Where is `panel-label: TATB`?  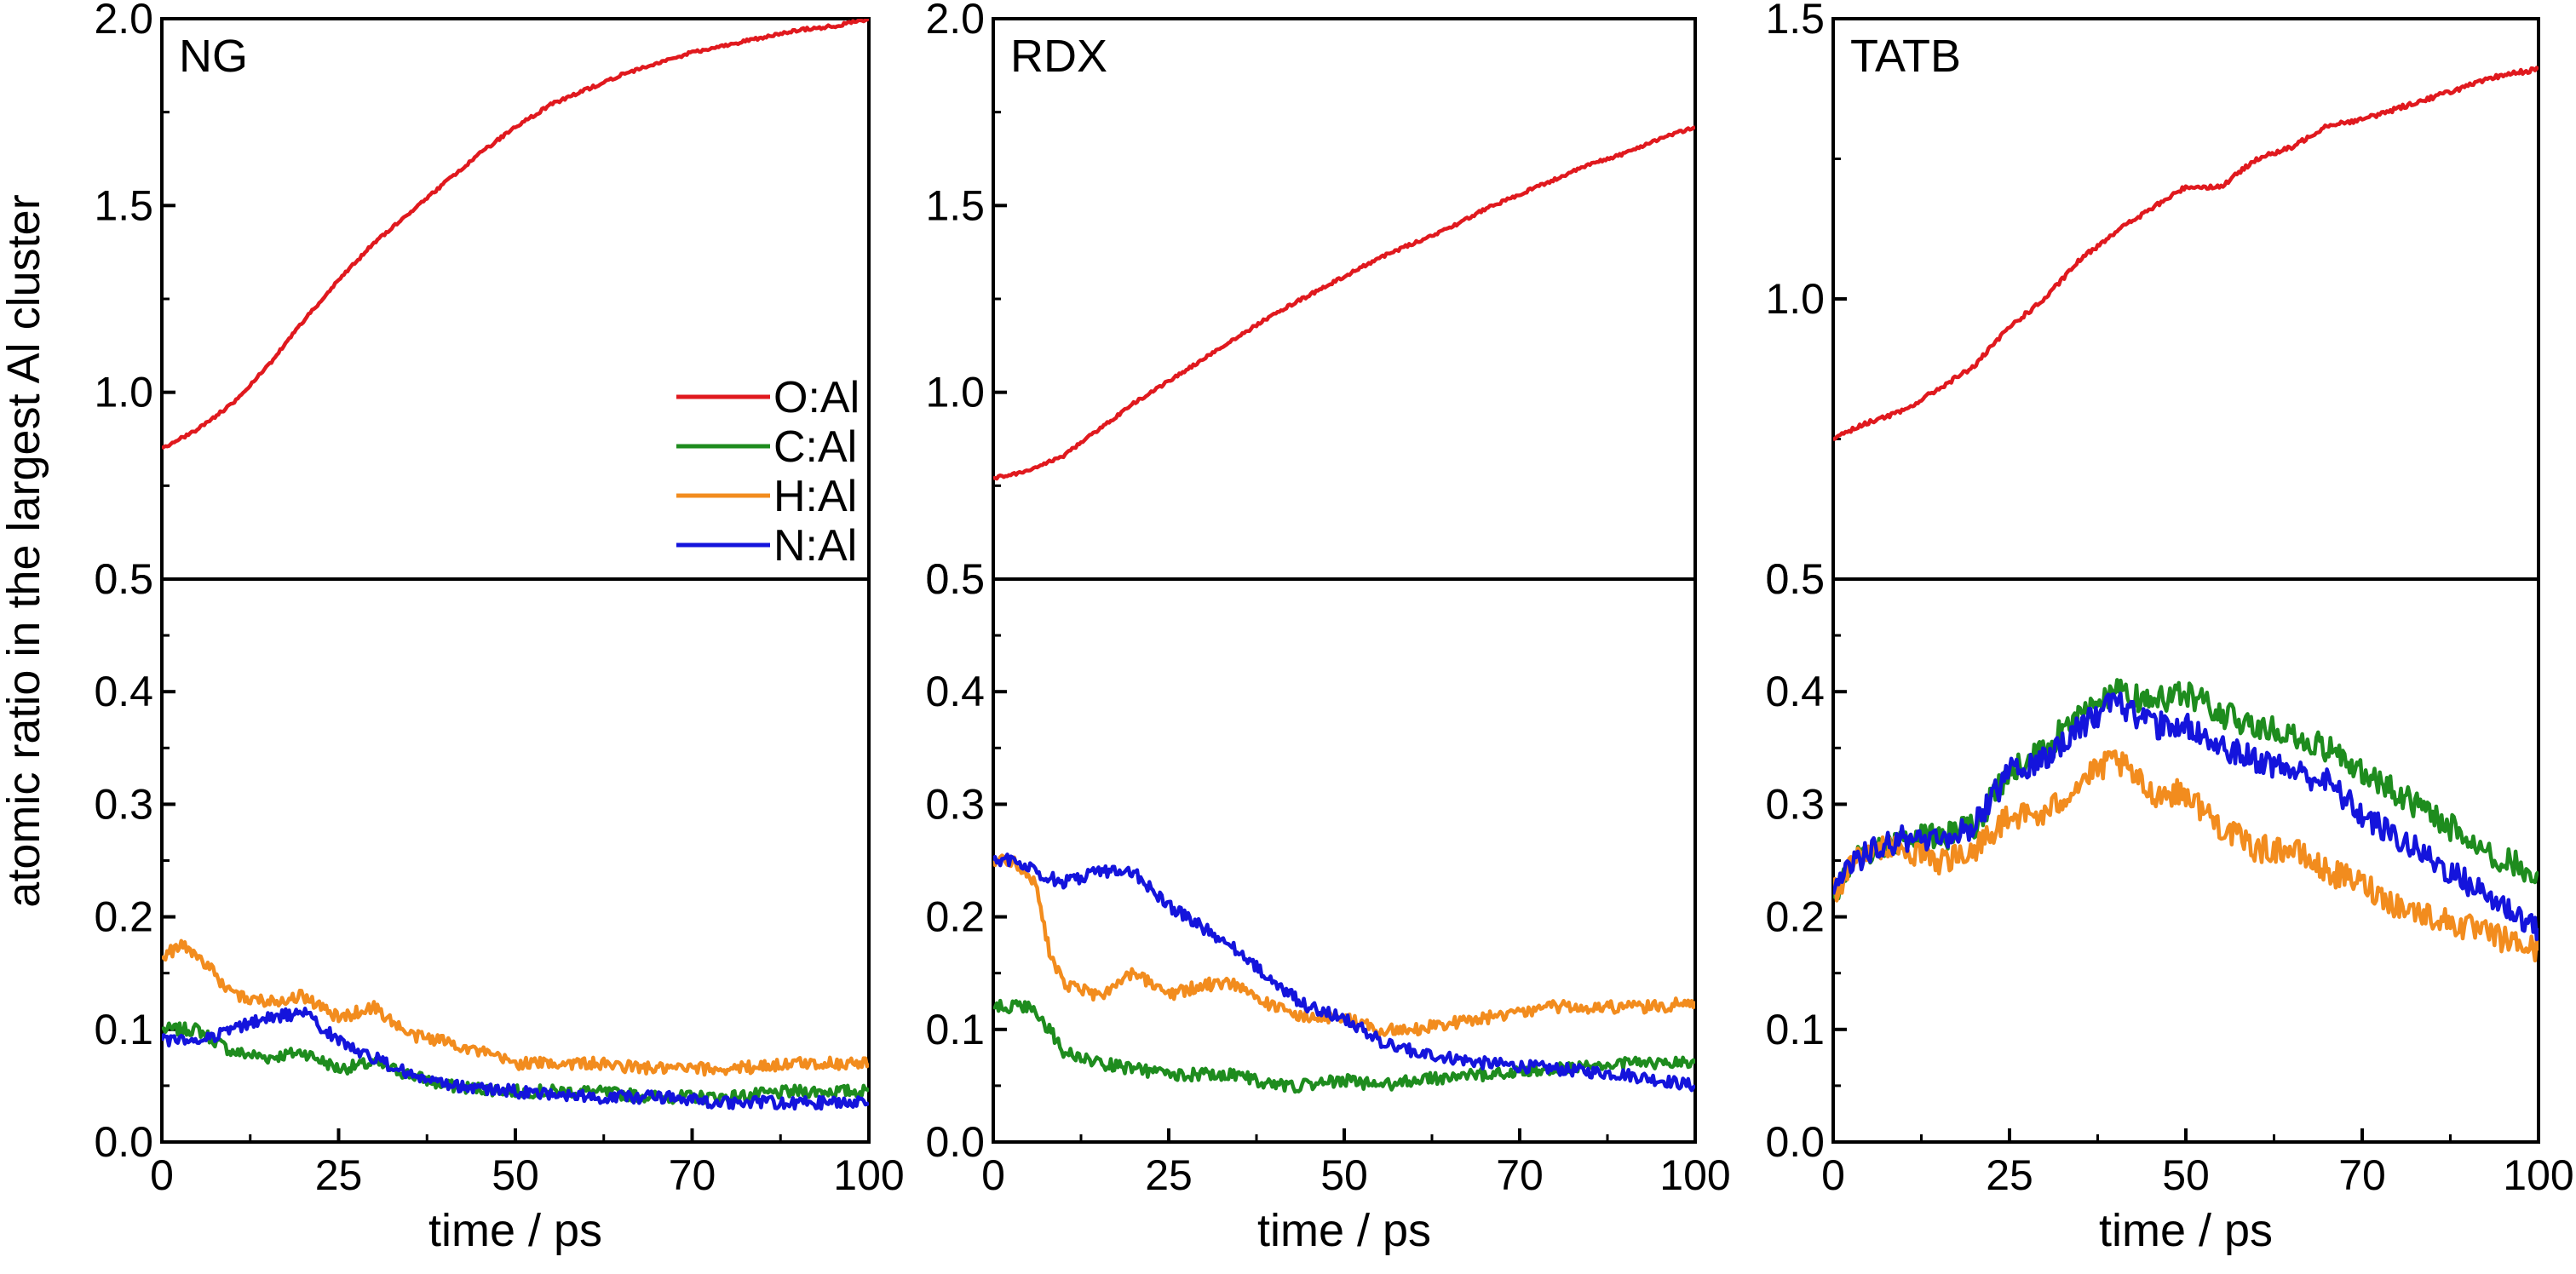
panel-label: TATB is located at coordinates (1906, 56).